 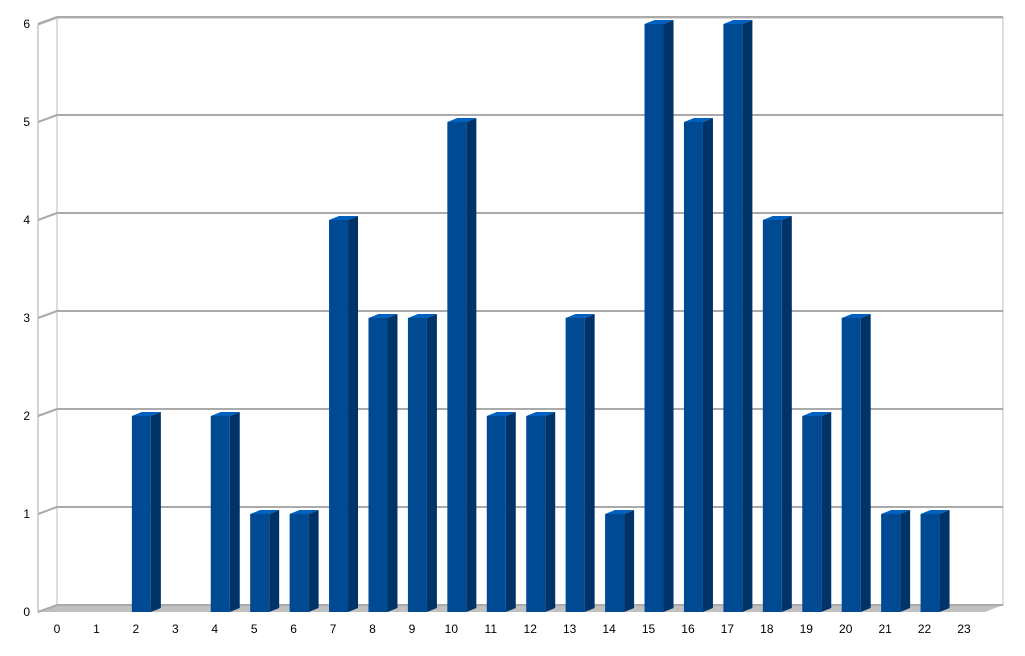 I want to click on x-tick-label: 23, so click(x=964, y=629).